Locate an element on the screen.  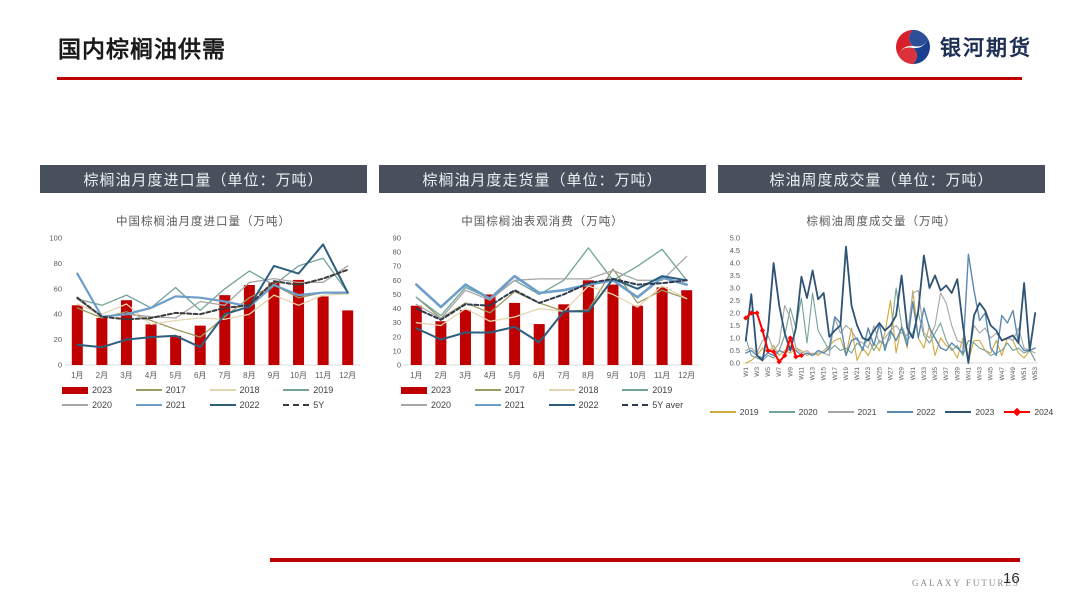
legend-item-5y-aver: 5Y aver is located at coordinates (659, 405).